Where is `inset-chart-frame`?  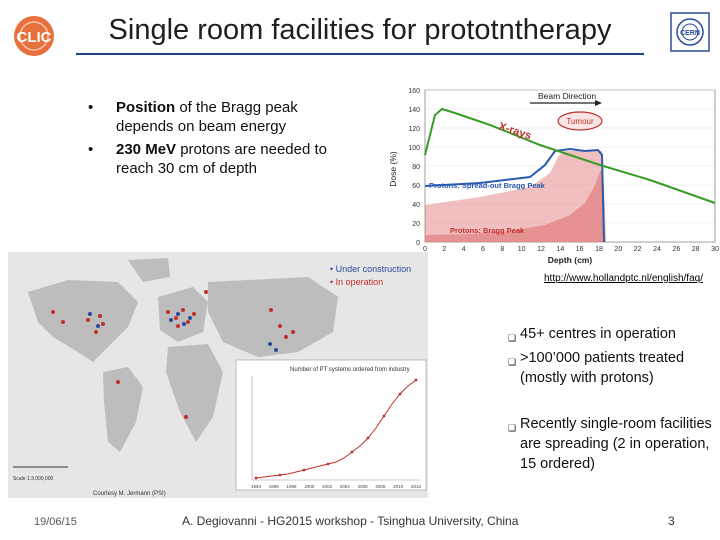 inset-chart-frame is located at coordinates (331, 425).